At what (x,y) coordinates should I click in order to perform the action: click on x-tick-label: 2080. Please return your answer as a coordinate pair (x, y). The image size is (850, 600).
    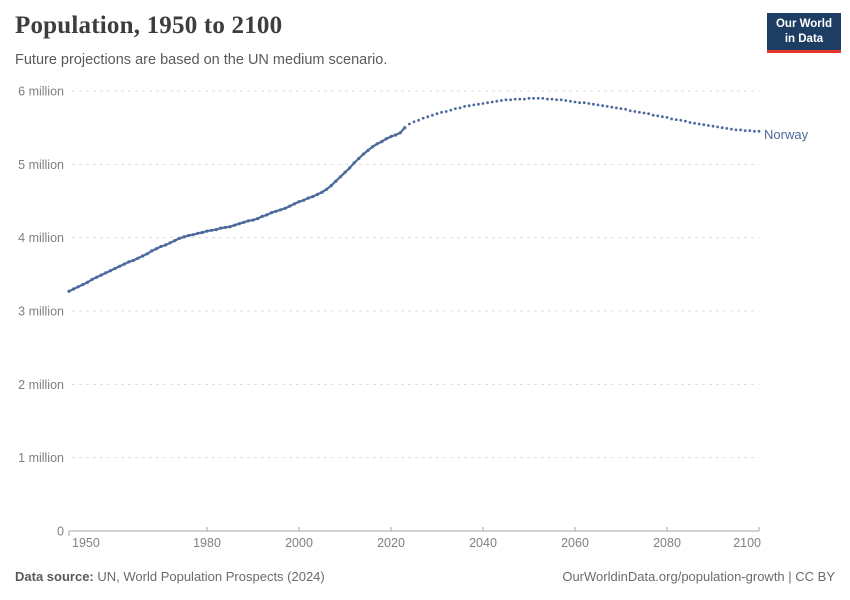
    Looking at the image, I should click on (667, 543).